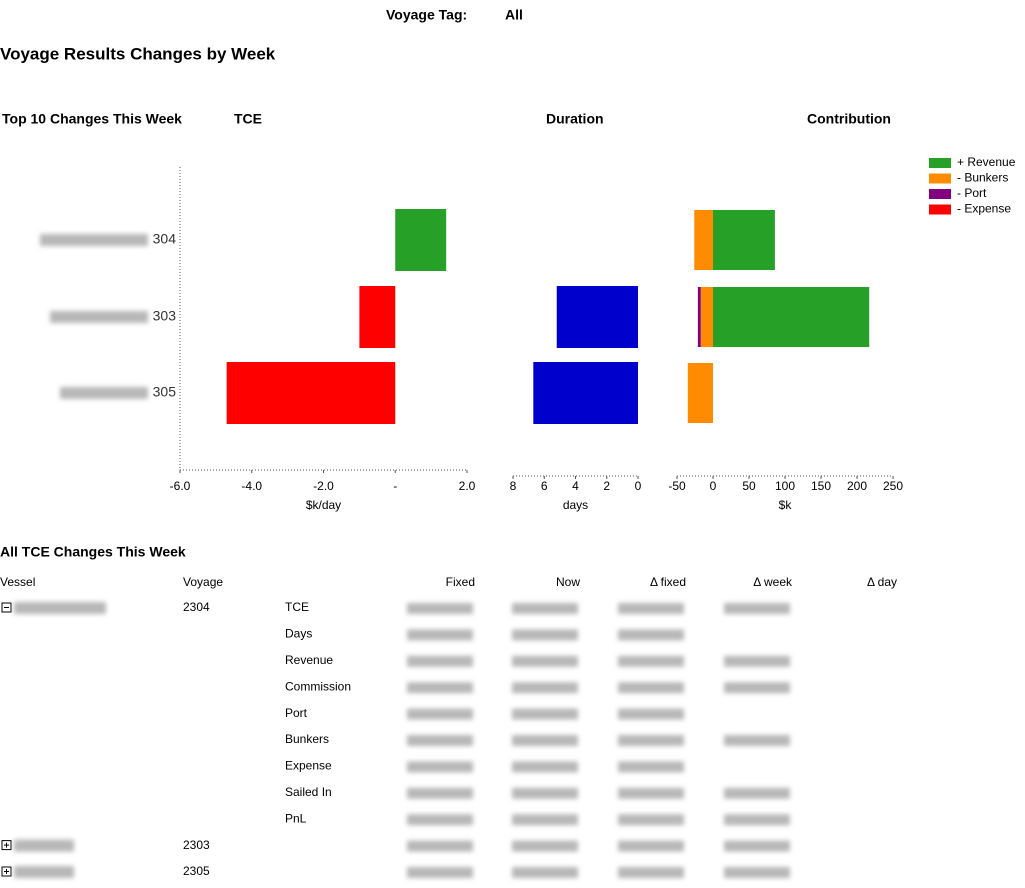  Describe the element at coordinates (196, 871) in the screenshot. I see `voyage: 2305` at that location.